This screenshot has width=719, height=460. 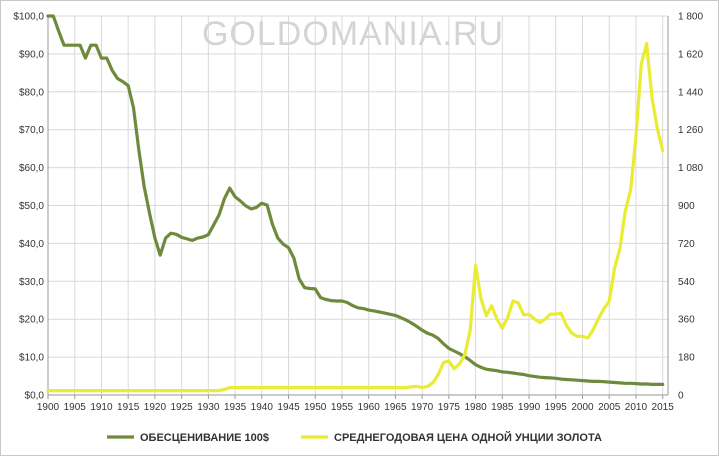 I want to click on left-tick-label: $40,0, so click(x=31, y=244).